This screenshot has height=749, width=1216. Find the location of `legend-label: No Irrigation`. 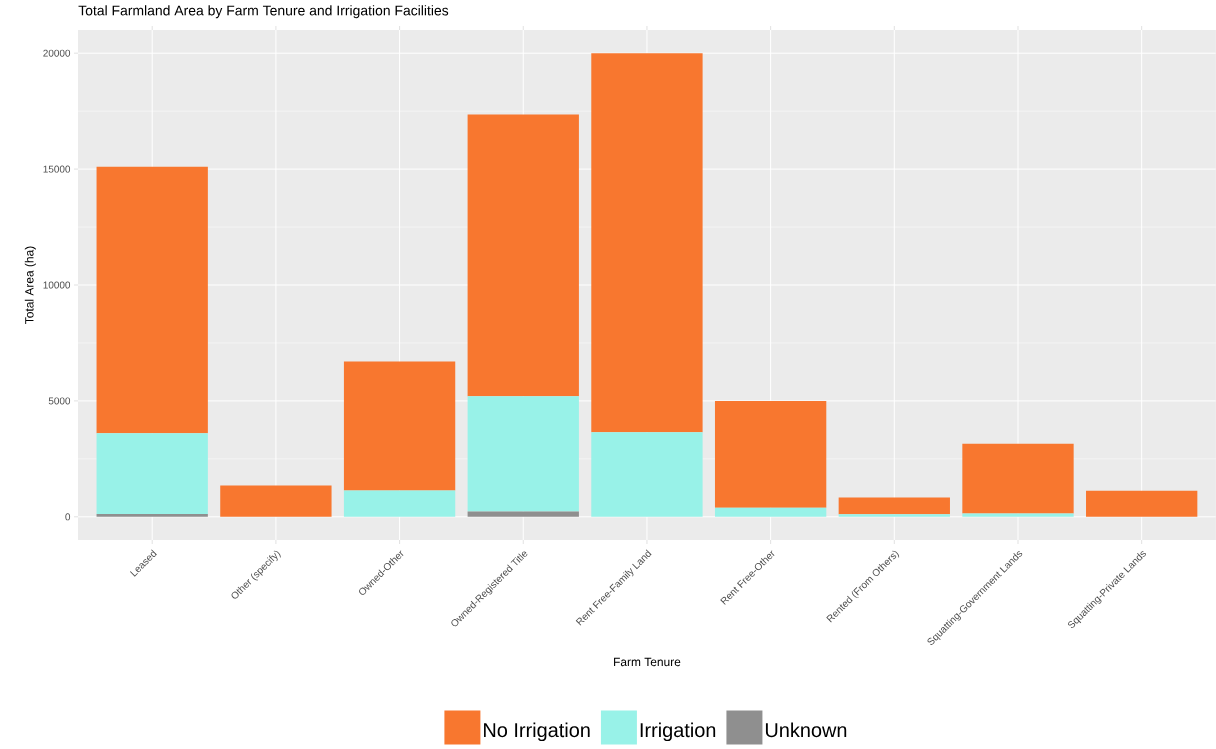

legend-label: No Irrigation is located at coordinates (537, 732).